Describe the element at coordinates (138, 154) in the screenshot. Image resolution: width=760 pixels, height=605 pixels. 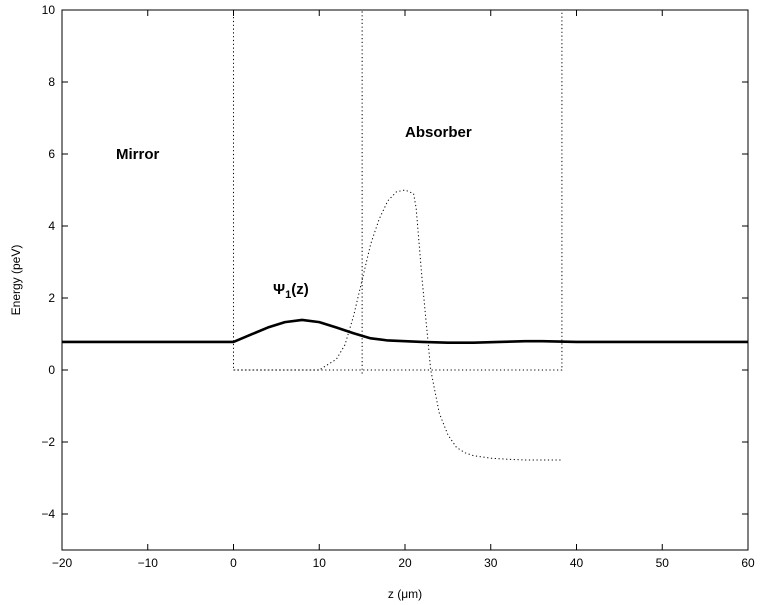
I see `annotation-mirror: Mirror` at that location.